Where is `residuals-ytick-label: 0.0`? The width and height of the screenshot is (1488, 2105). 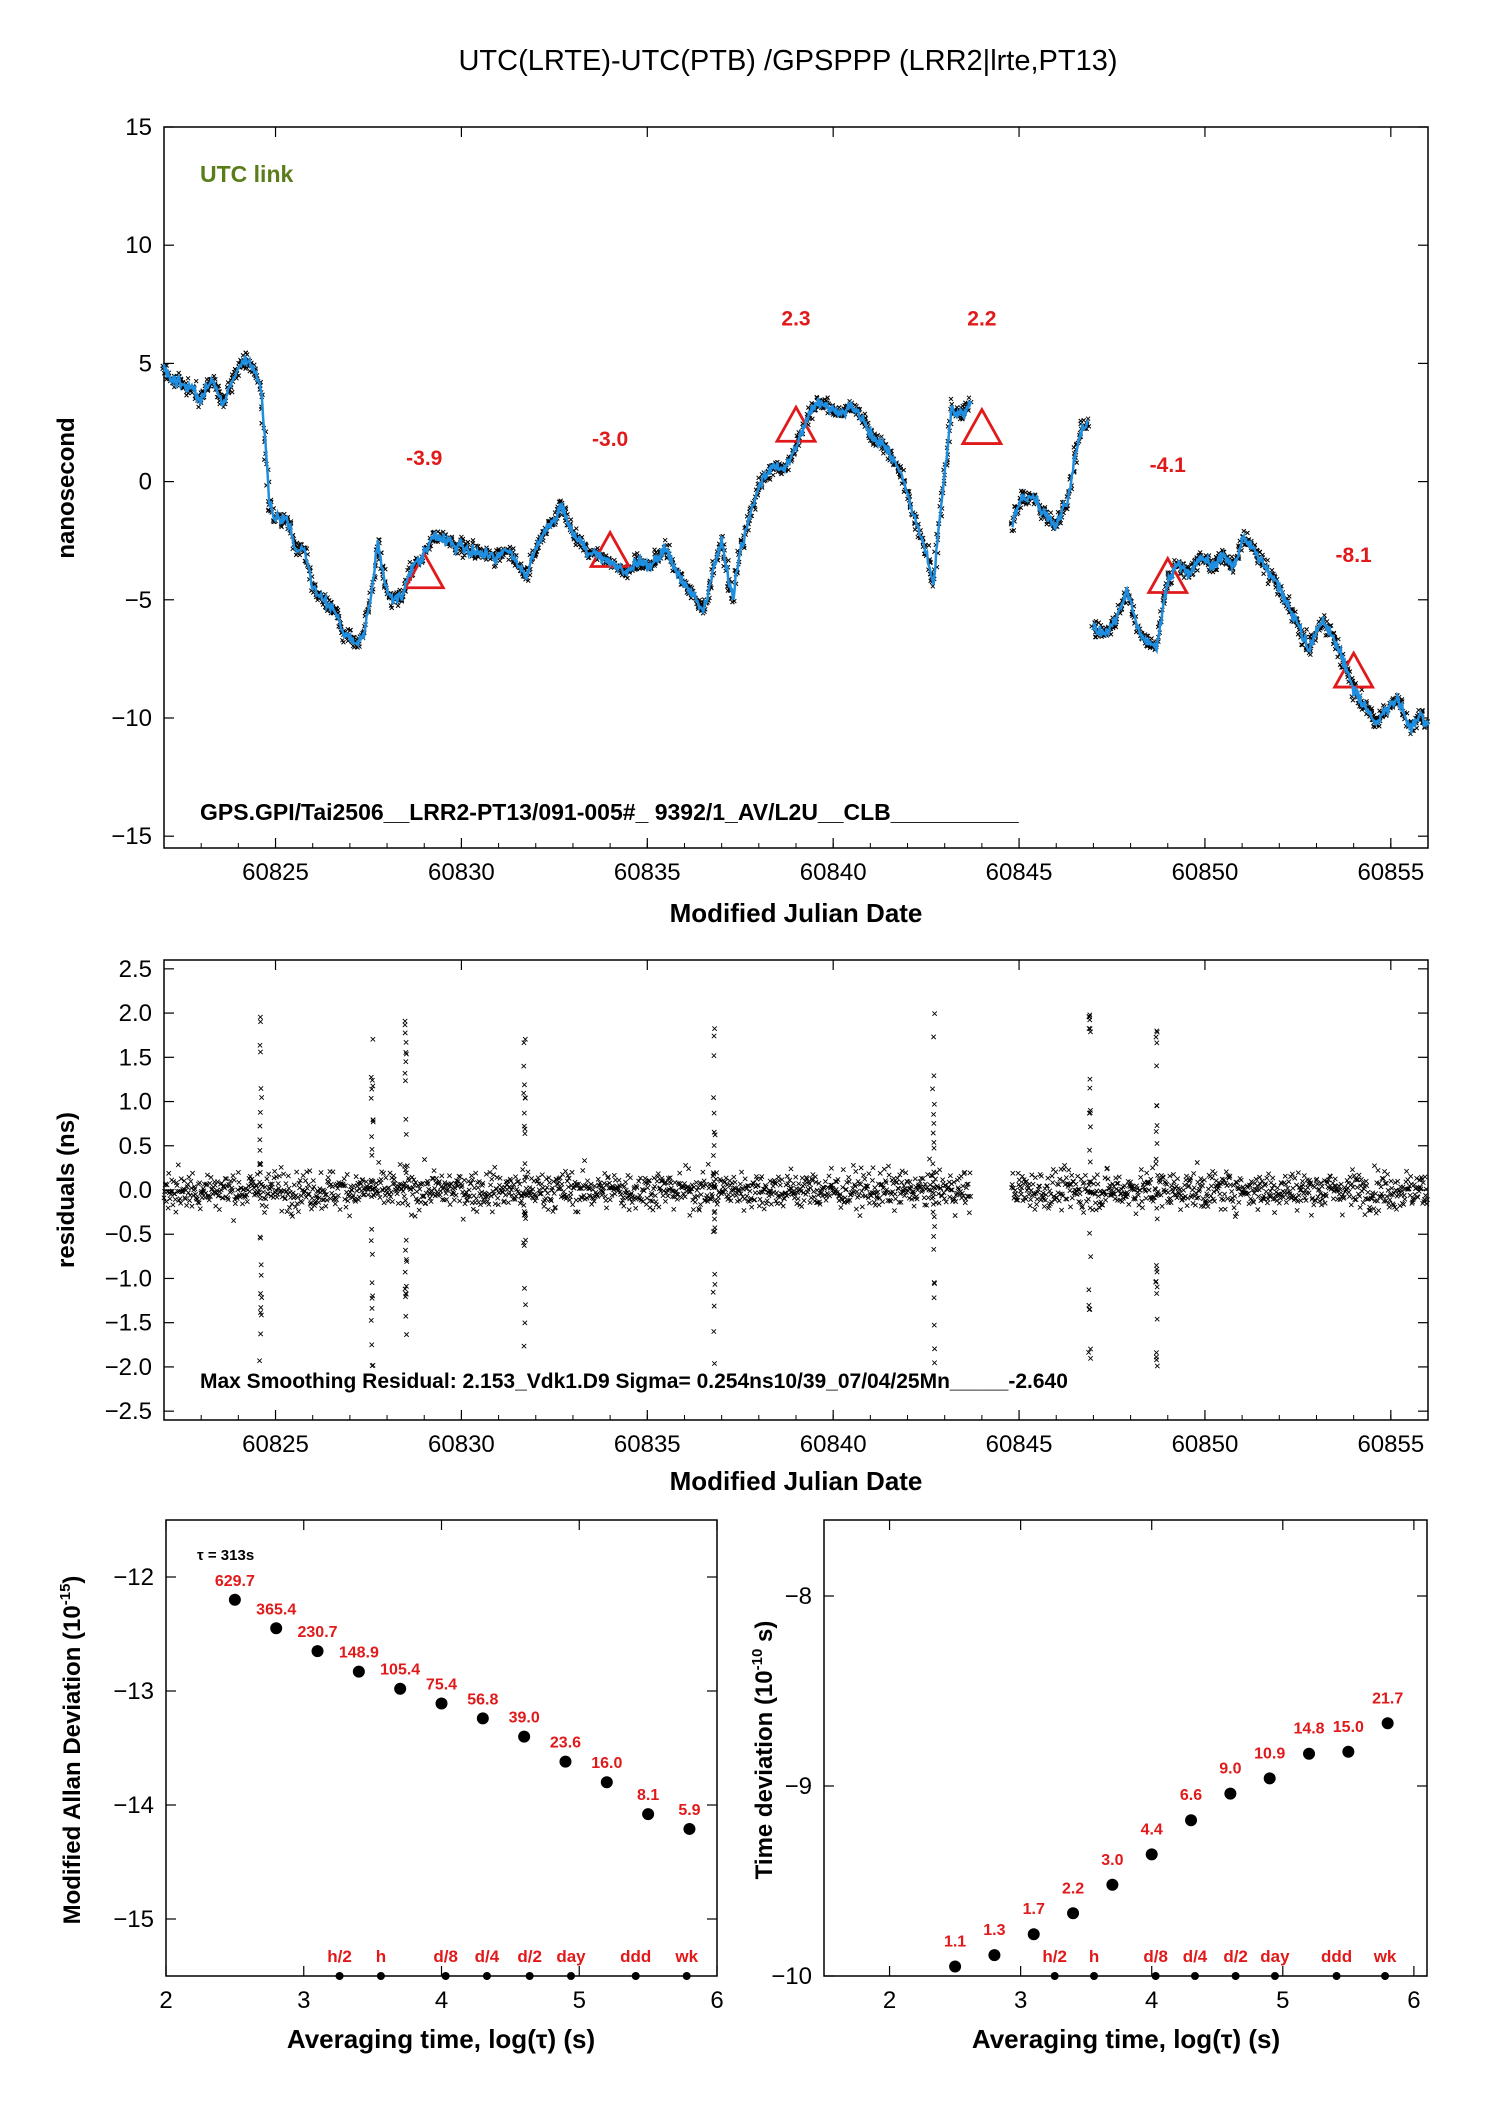 residuals-ytick-label: 0.0 is located at coordinates (135, 1190).